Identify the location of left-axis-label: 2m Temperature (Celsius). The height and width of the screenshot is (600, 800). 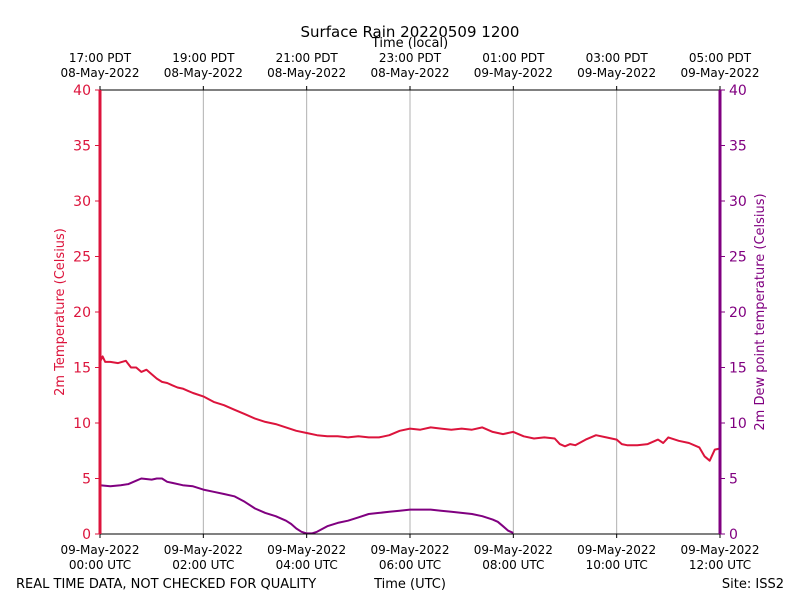
(60, 312).